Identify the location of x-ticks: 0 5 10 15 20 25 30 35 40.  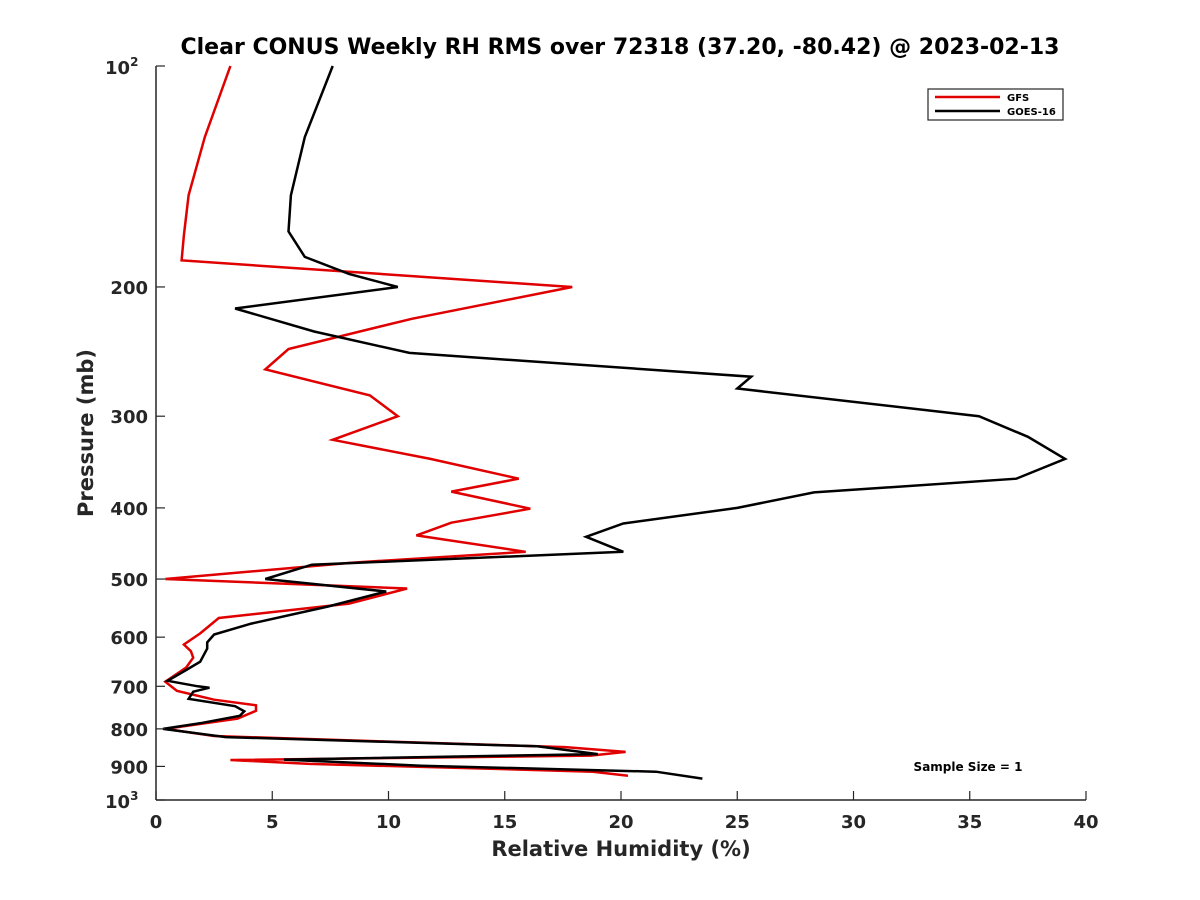
(624, 812).